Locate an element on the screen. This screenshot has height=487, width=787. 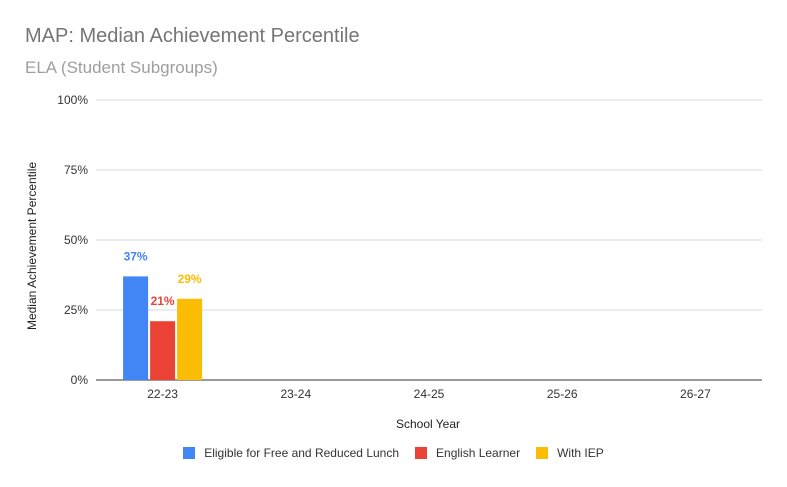
x-tick-labels: 22-23 23-24 24-25 25-26 26-27 is located at coordinates (429, 394).